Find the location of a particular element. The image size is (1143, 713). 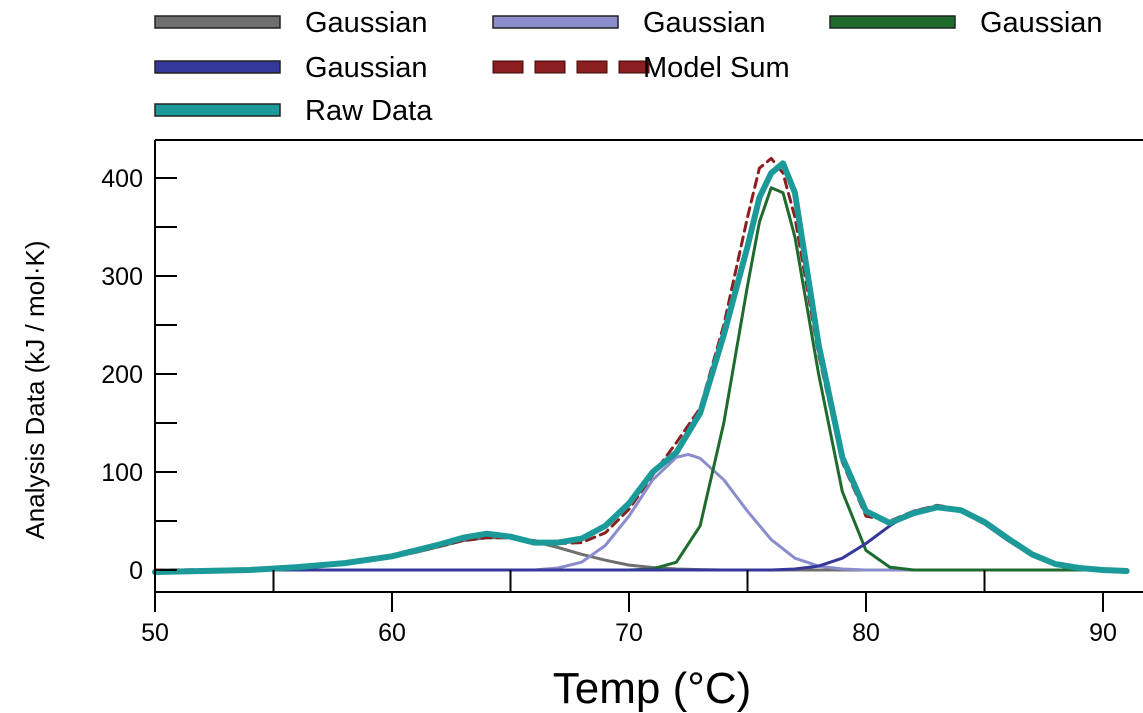

y-tick-label: 300 is located at coordinates (122, 277).